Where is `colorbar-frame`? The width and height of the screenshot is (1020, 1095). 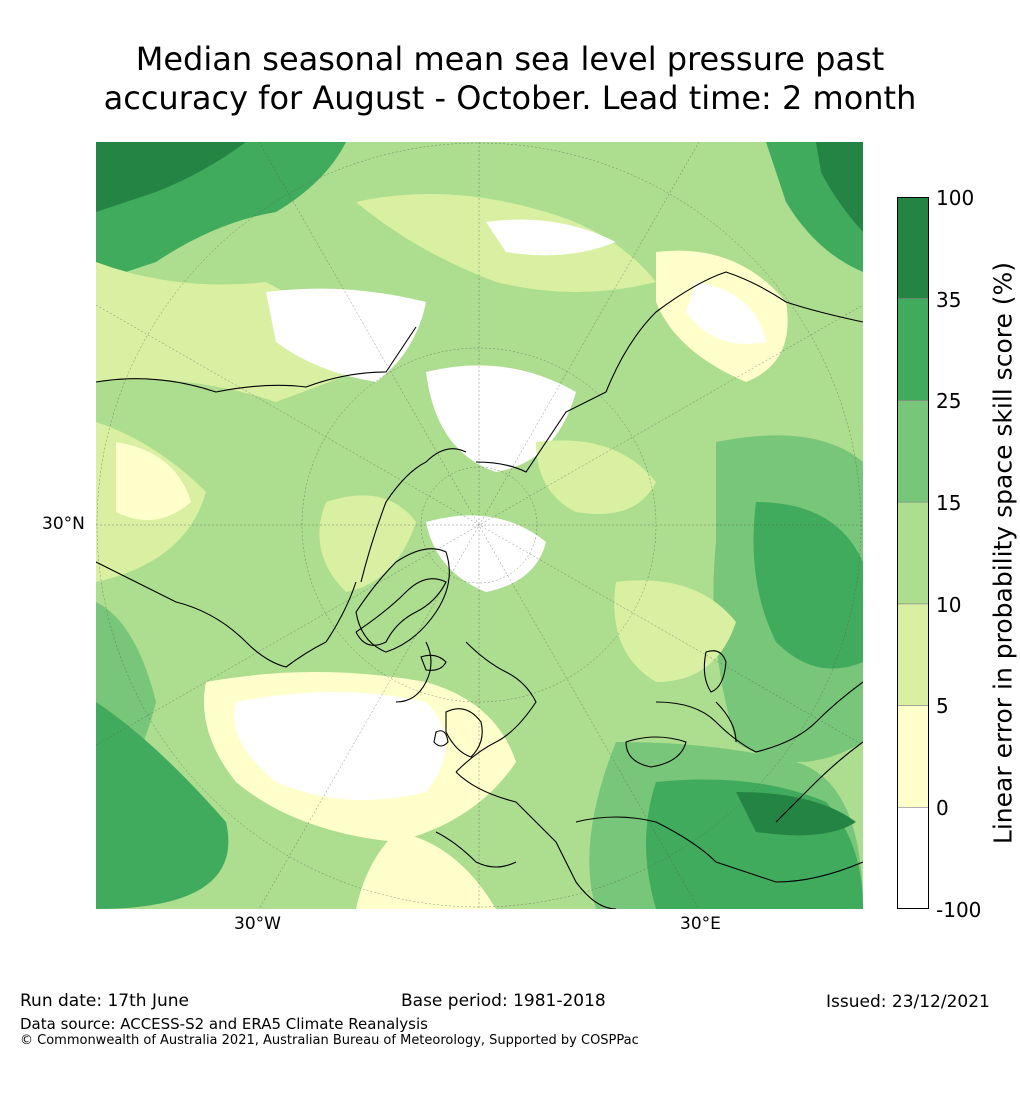
colorbar-frame is located at coordinates (913, 553).